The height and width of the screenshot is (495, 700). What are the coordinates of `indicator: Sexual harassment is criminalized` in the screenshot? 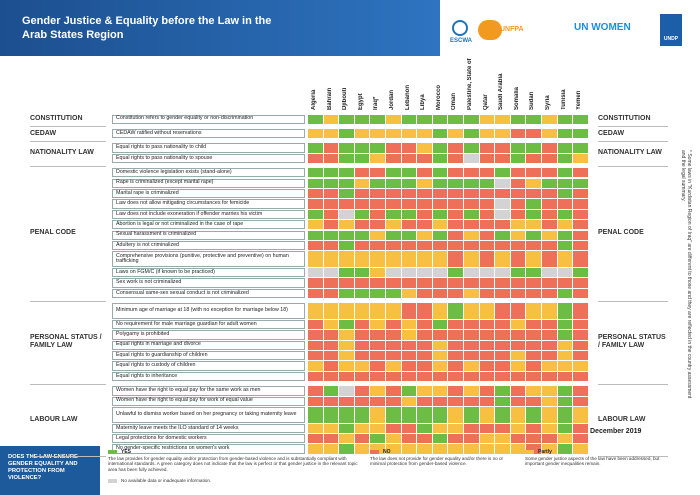 It's located at (208, 235).